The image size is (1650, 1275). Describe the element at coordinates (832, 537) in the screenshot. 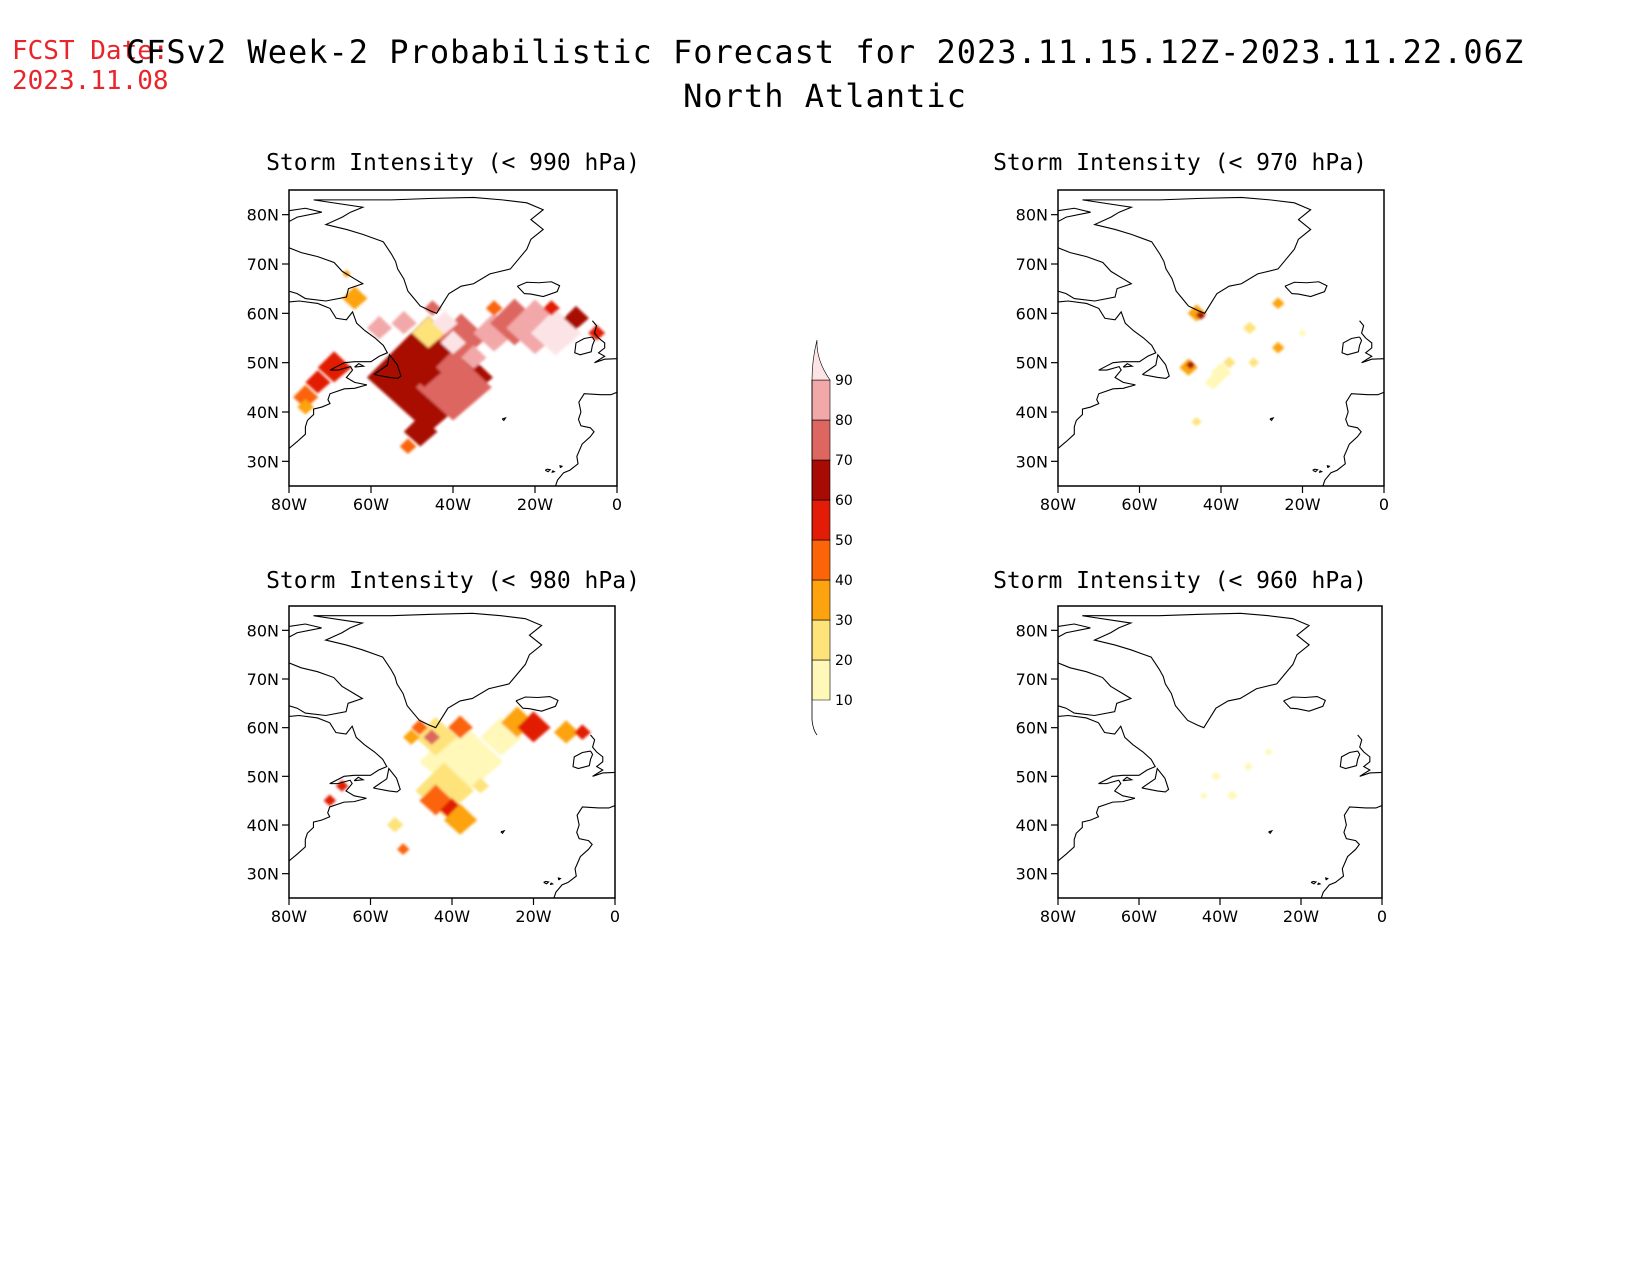

I see `colorbar: 10 20 30 40 50 60 70 80 90` at that location.